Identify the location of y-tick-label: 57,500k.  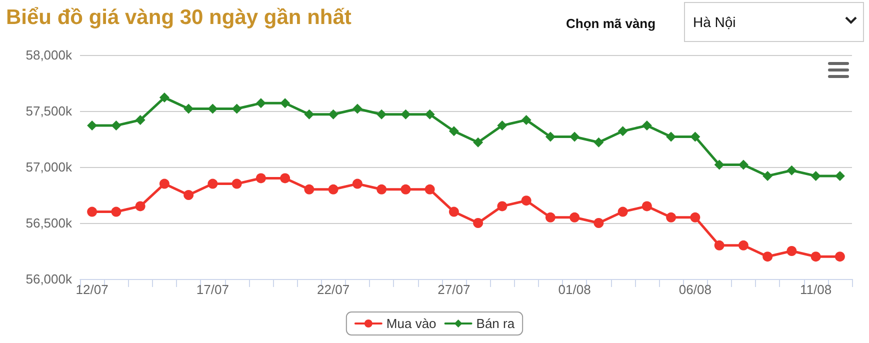
(49, 111).